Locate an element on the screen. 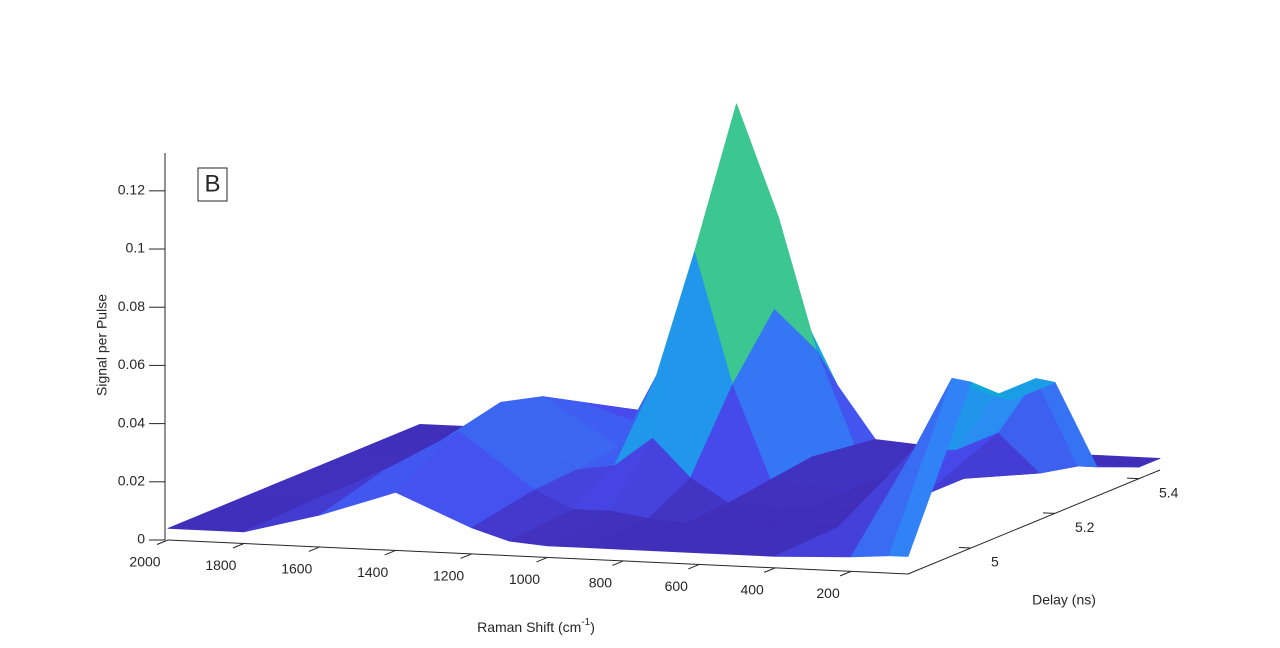  x-axis-label: Raman Shift (cm-1) is located at coordinates (536, 626).